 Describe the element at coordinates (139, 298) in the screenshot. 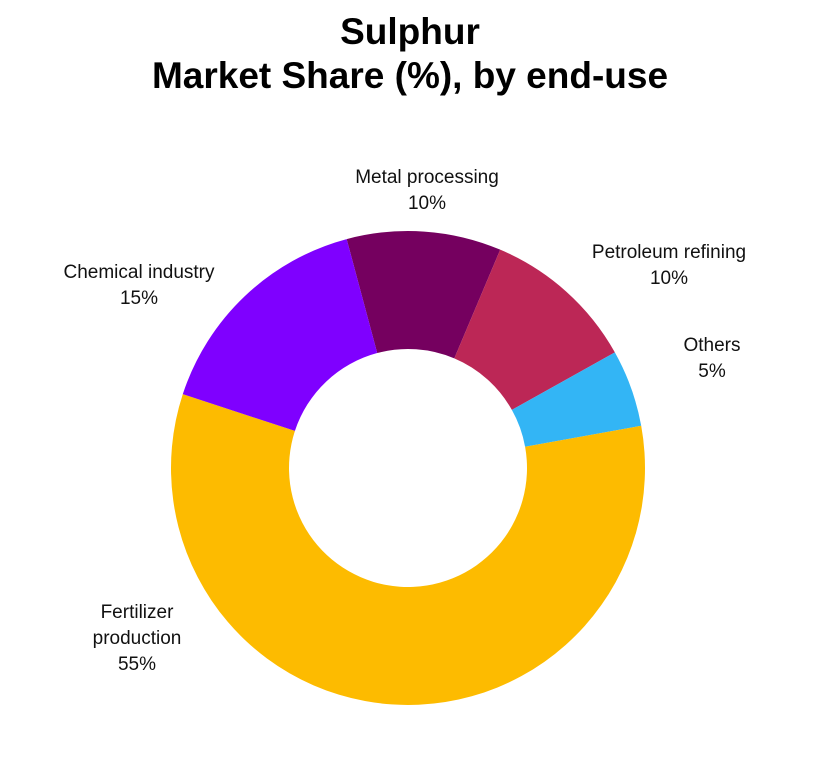

I see `label-chemical-industry-line-2: 15%` at that location.